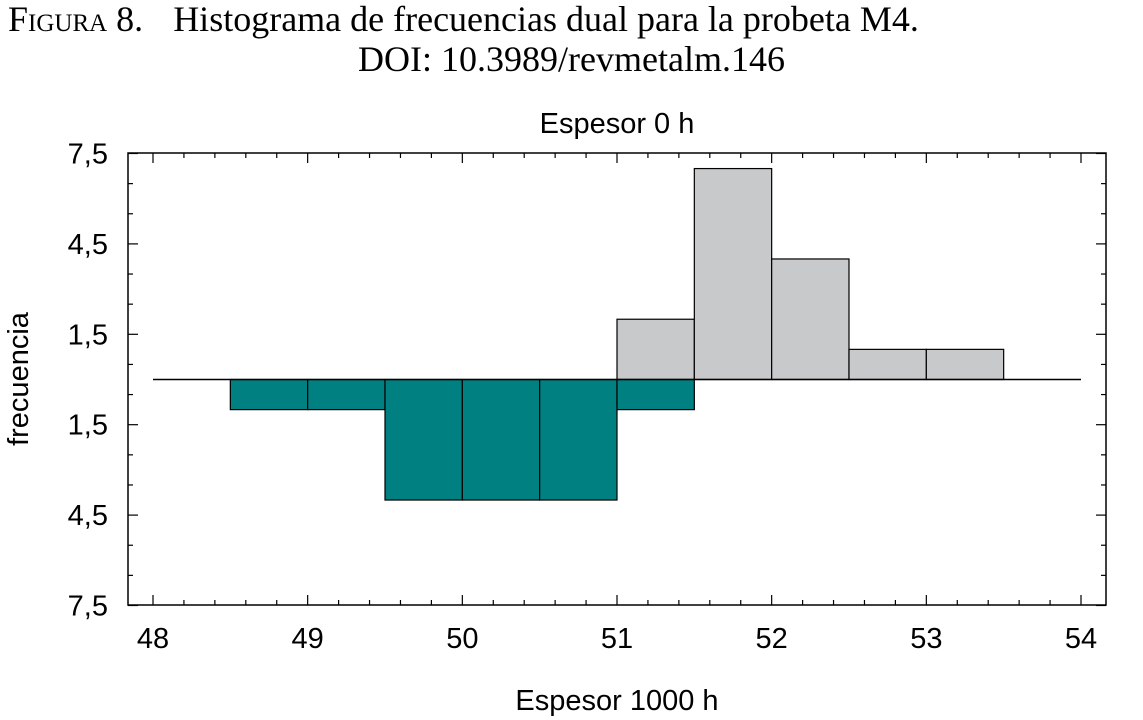 This screenshot has width=1143, height=720. What do you see at coordinates (616, 701) in the screenshot?
I see `x-axis-label: Espesor 1000 h` at bounding box center [616, 701].